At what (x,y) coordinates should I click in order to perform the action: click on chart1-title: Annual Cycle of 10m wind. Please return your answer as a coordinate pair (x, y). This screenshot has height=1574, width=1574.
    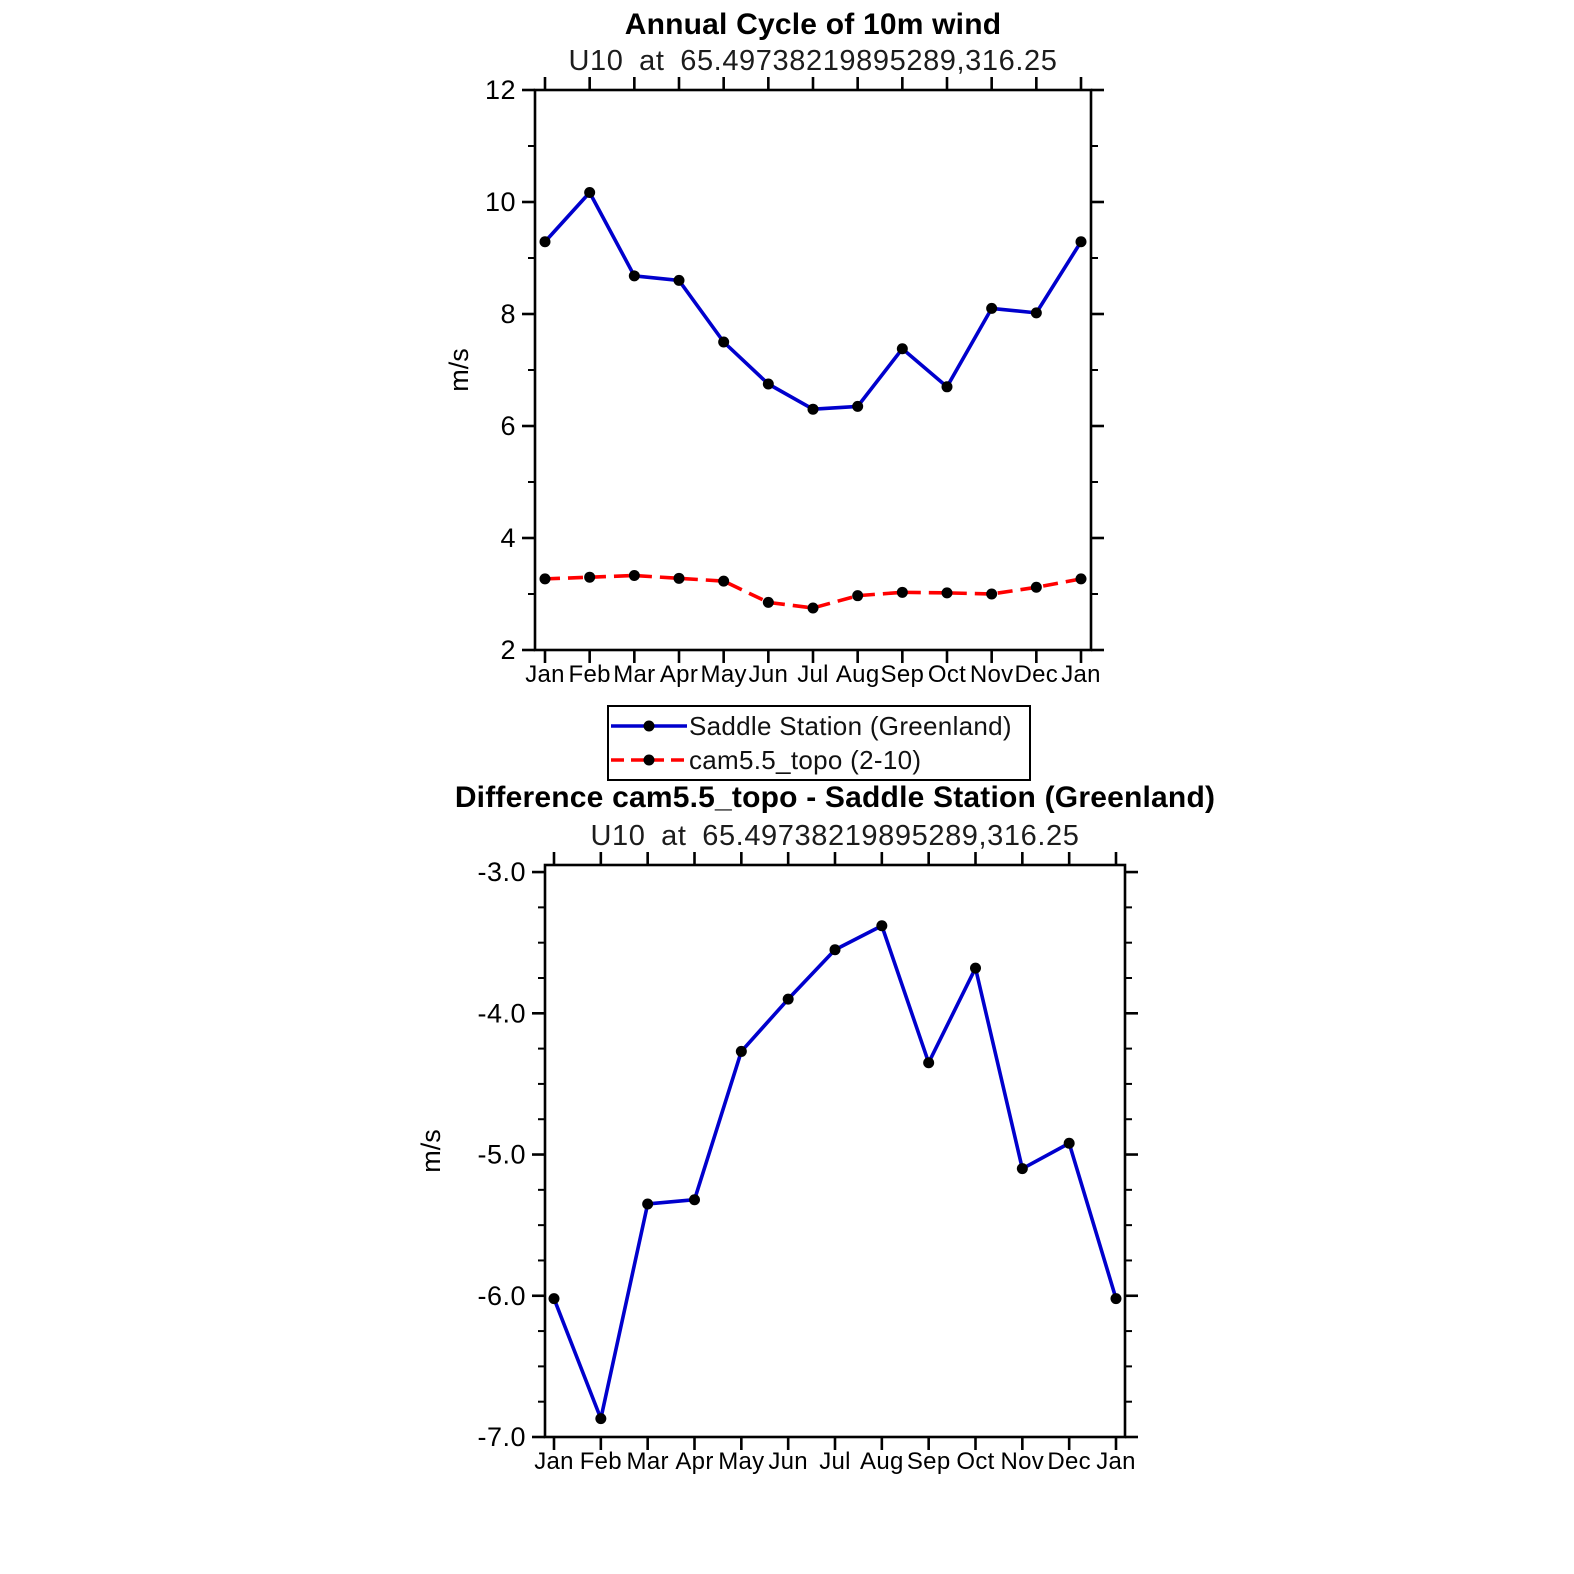
    Looking at the image, I should click on (813, 24).